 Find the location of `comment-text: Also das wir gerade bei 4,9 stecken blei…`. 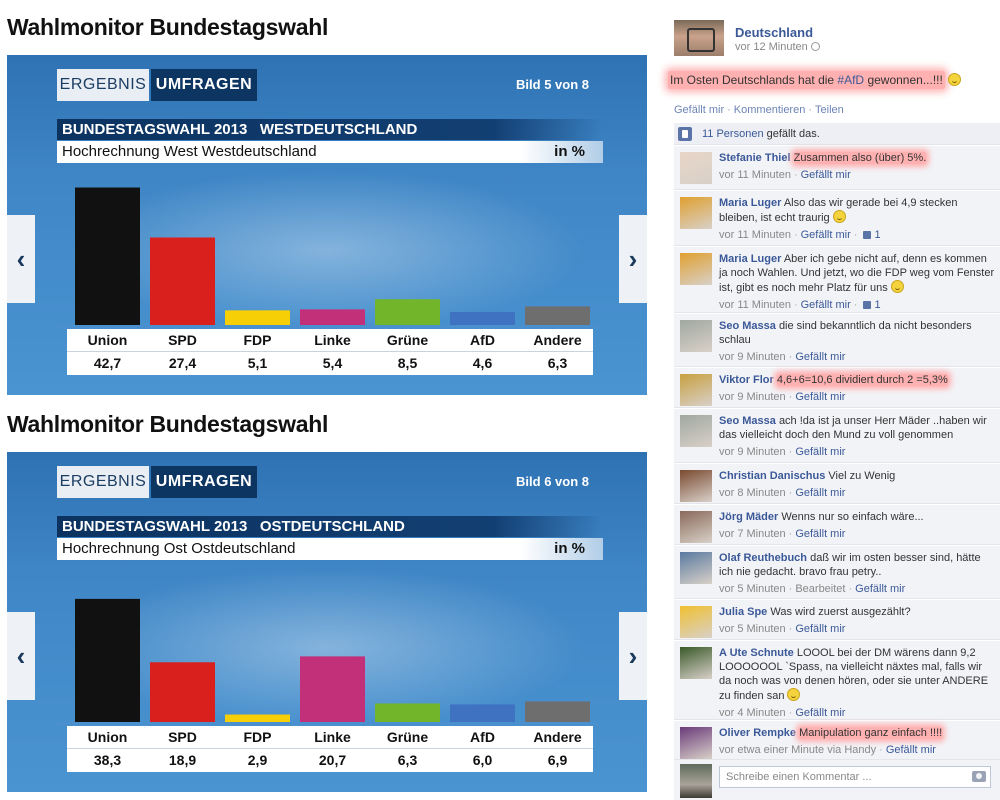

comment-text: Also das wir gerade bei 4,9 stecken blei… is located at coordinates (838, 210).